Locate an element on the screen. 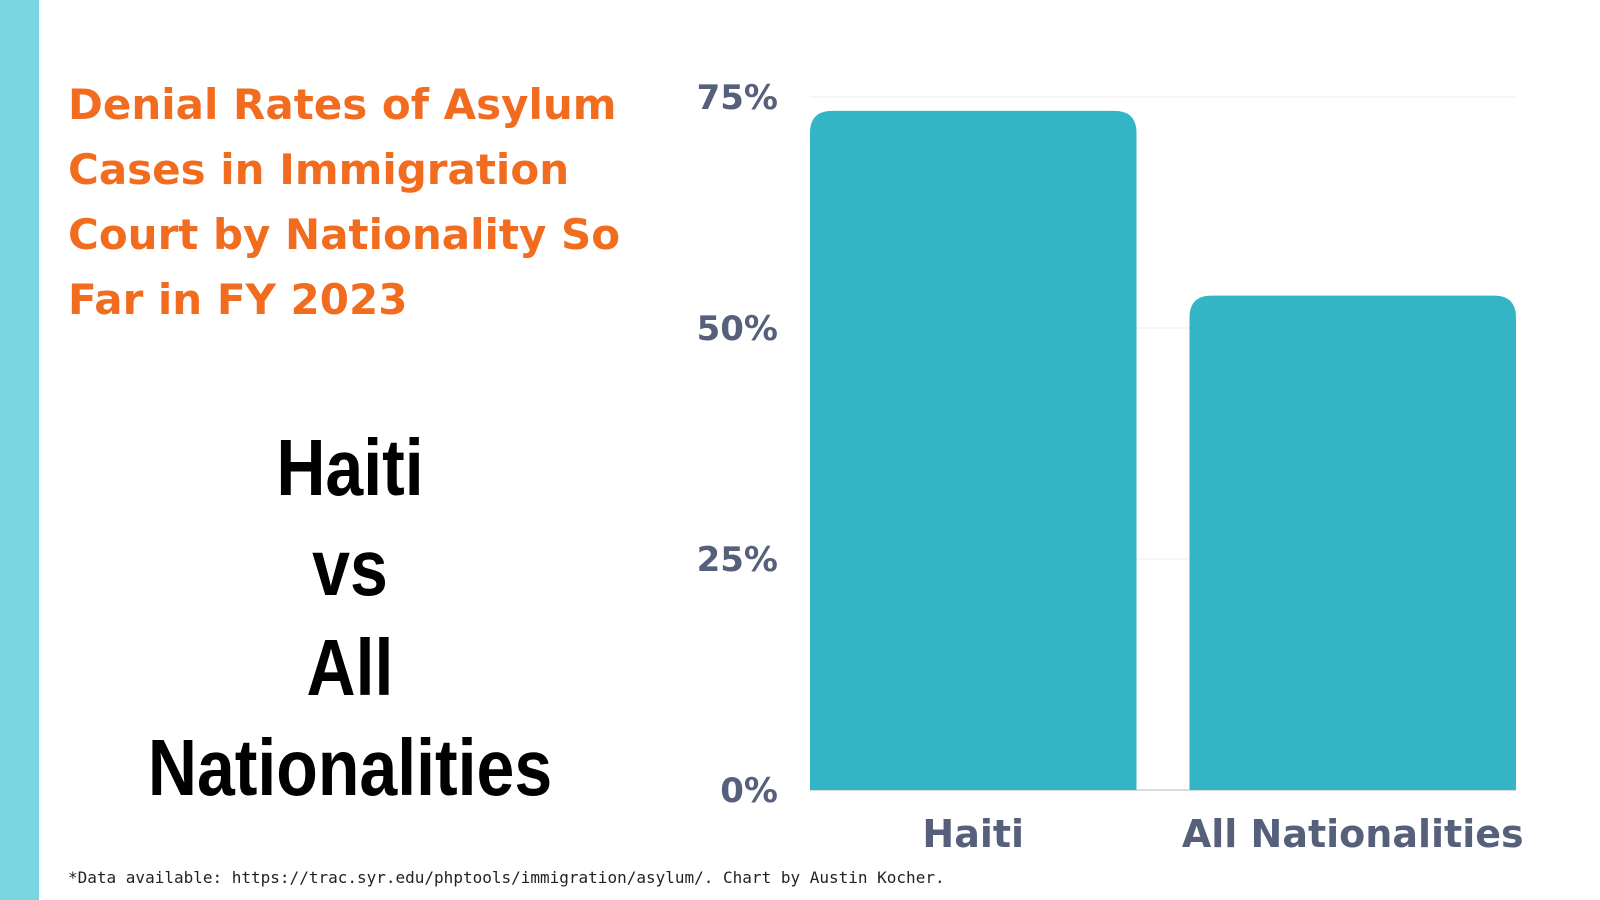 The width and height of the screenshot is (1600, 900). x-category-label: Haiti is located at coordinates (973, 834).